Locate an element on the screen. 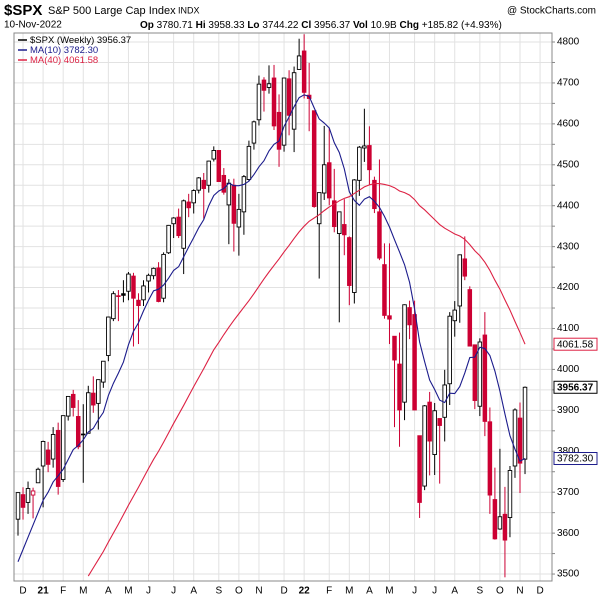 This screenshot has width=600, height=600. stat-label: Chg is located at coordinates (409, 25).